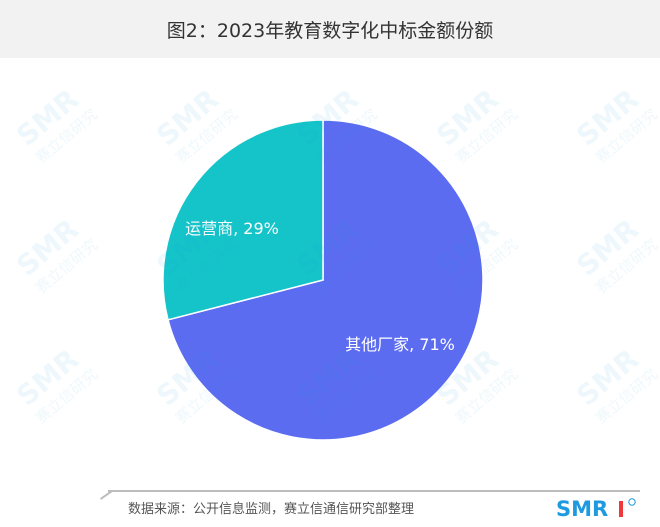 The width and height of the screenshot is (660, 527). I want to click on pie-slice-label-2: 运营商, 29%, so click(232, 228).